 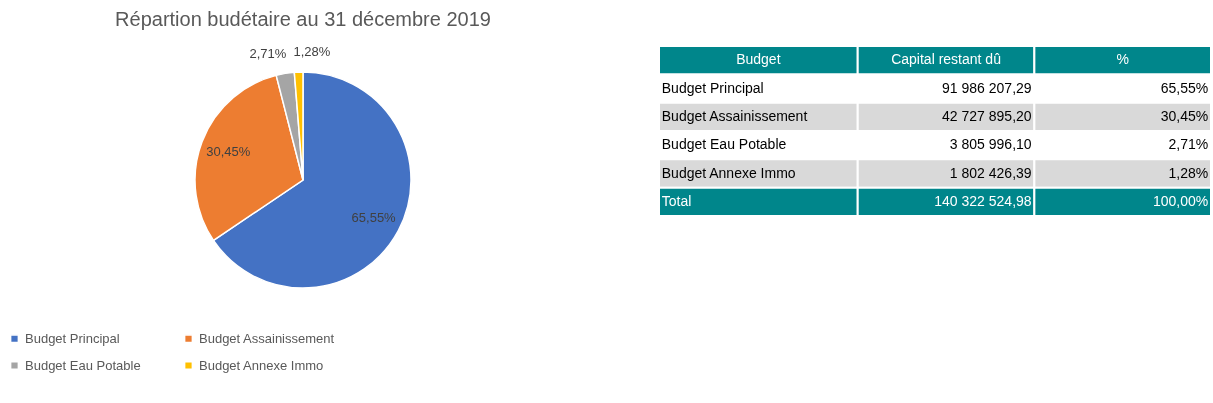 What do you see at coordinates (946, 59) in the screenshot?
I see `text: Capital restant dû` at bounding box center [946, 59].